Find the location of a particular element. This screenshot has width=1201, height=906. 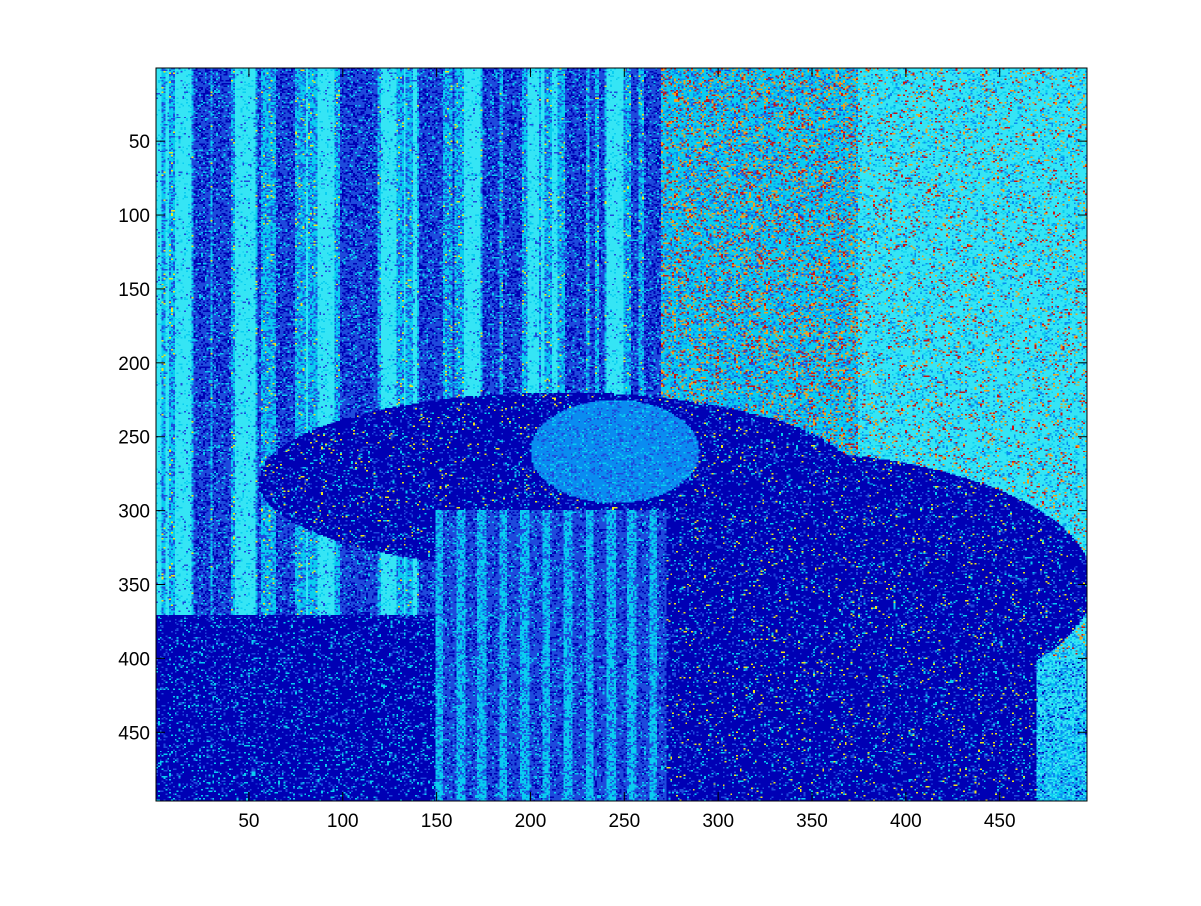

x-tick-label: 100 is located at coordinates (343, 821).